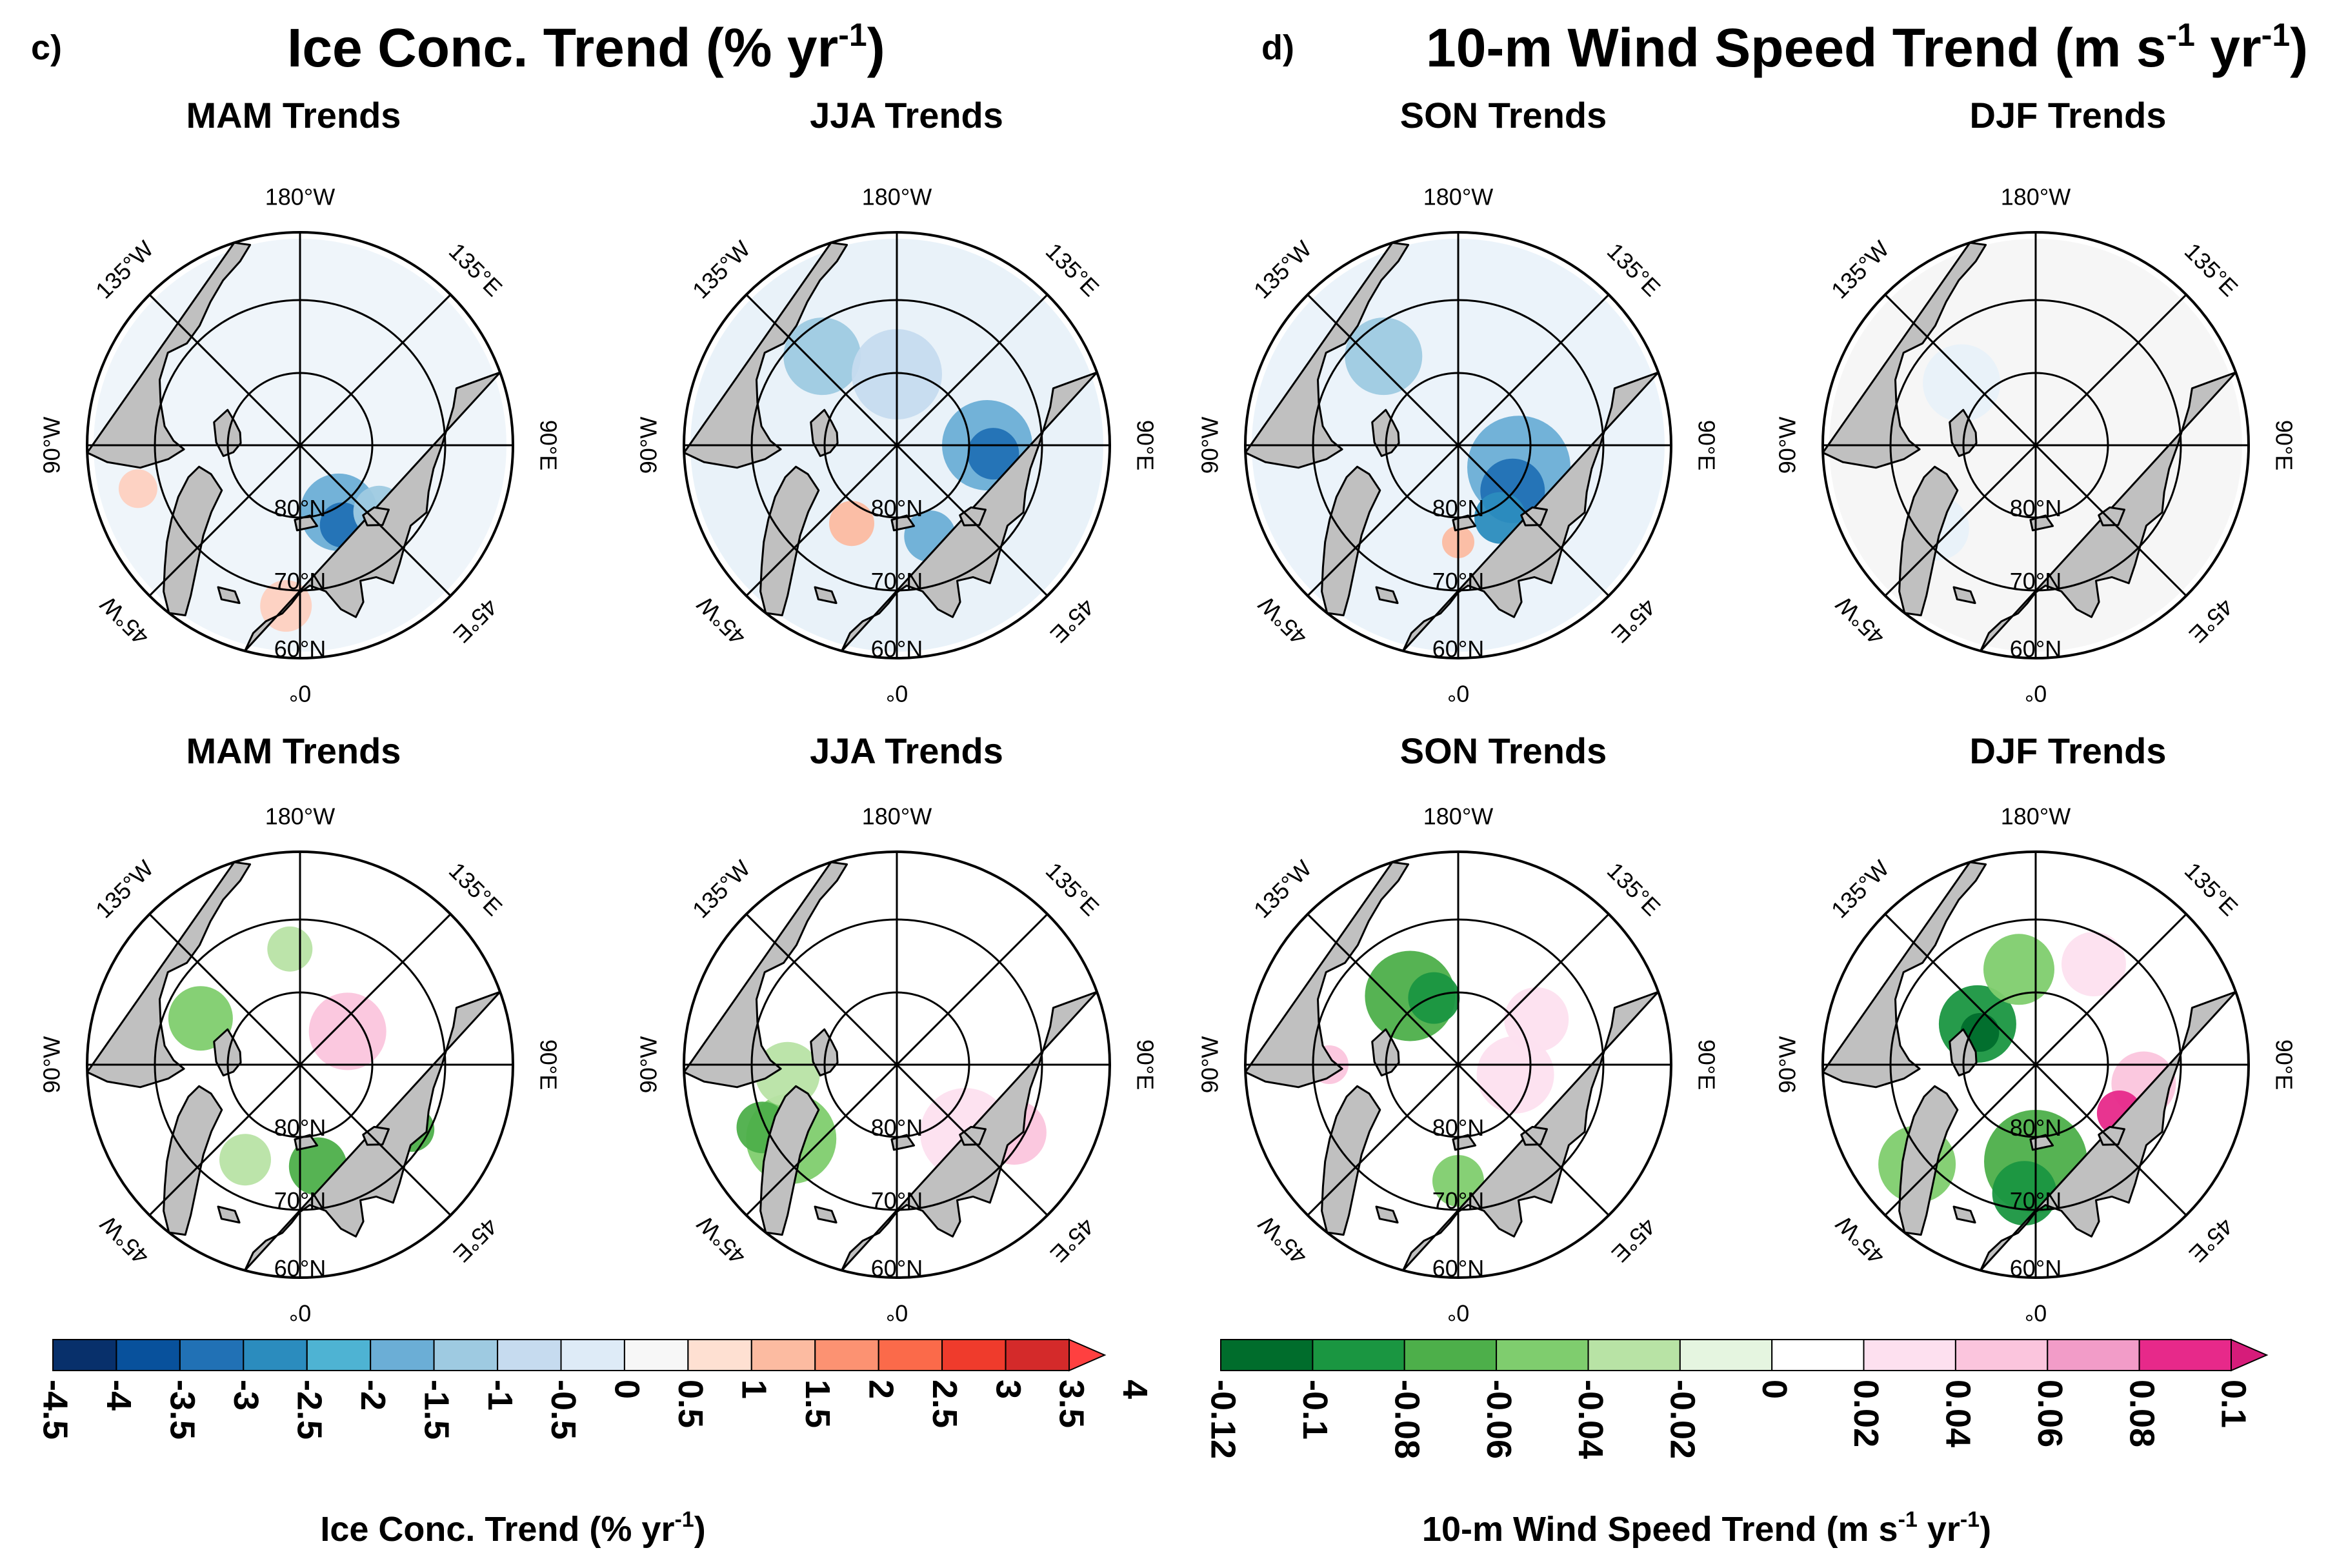 The image size is (2337, 1568). What do you see at coordinates (880, 1389) in the screenshot?
I see `colorbar-tick-label: 2` at bounding box center [880, 1389].